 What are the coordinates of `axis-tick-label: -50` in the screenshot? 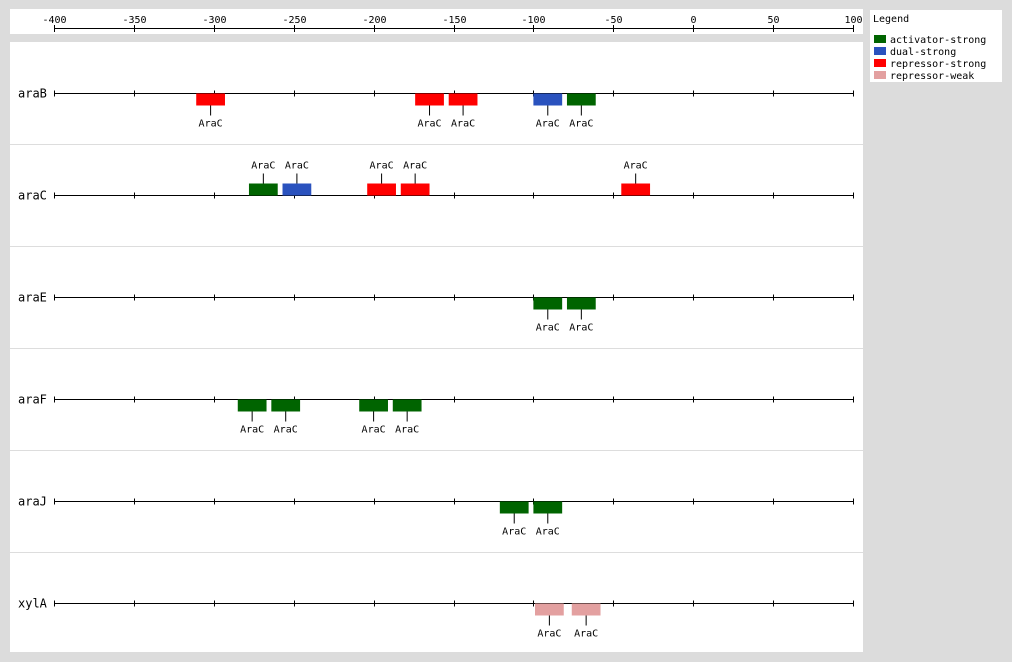 It's located at (613, 20).